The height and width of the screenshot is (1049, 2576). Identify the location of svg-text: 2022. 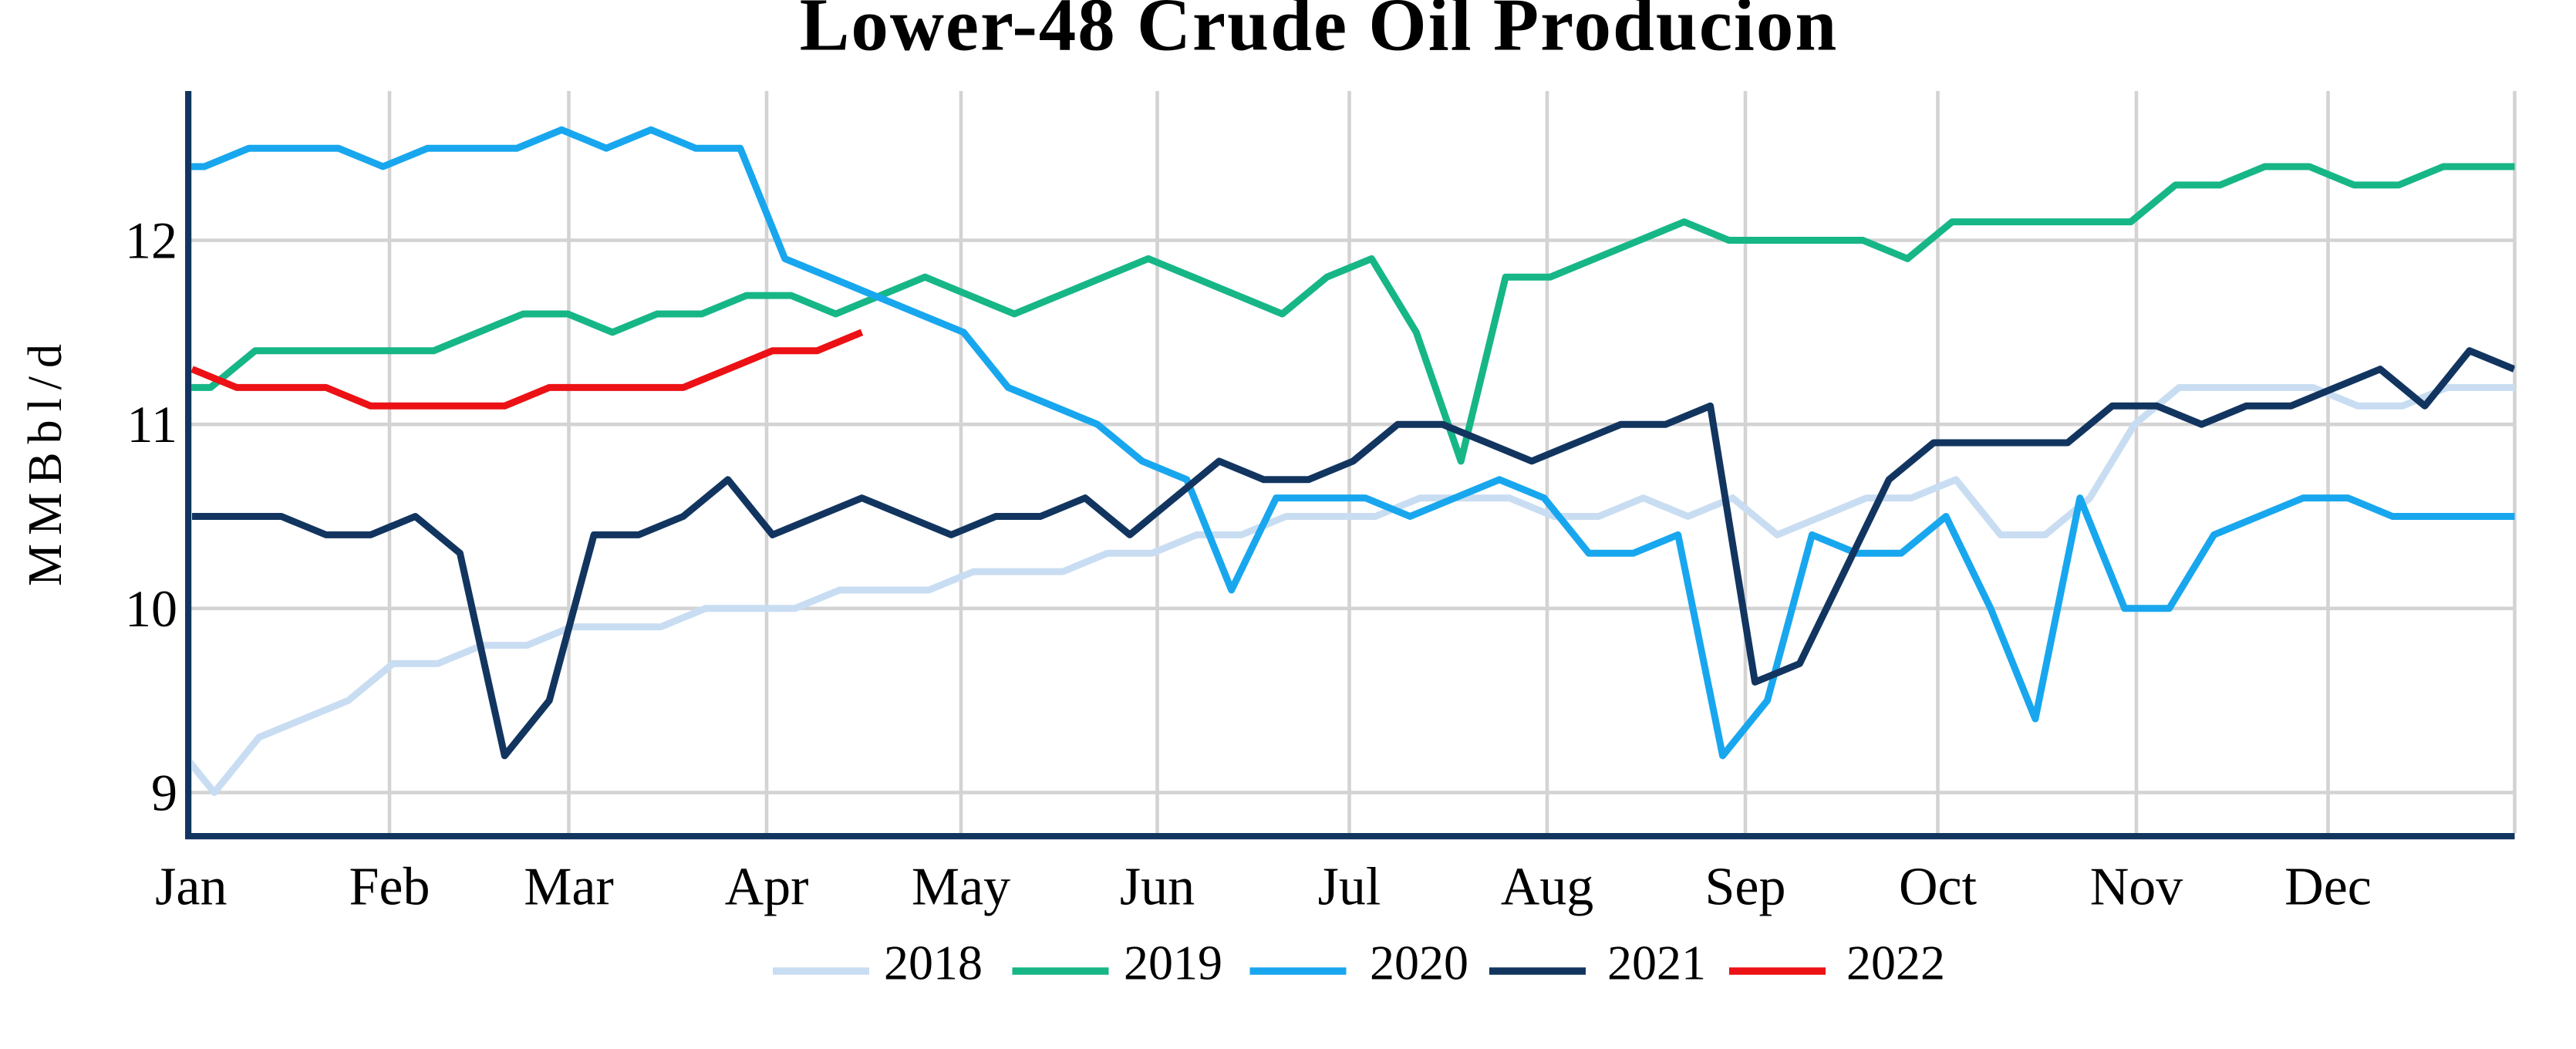
(1895, 963).